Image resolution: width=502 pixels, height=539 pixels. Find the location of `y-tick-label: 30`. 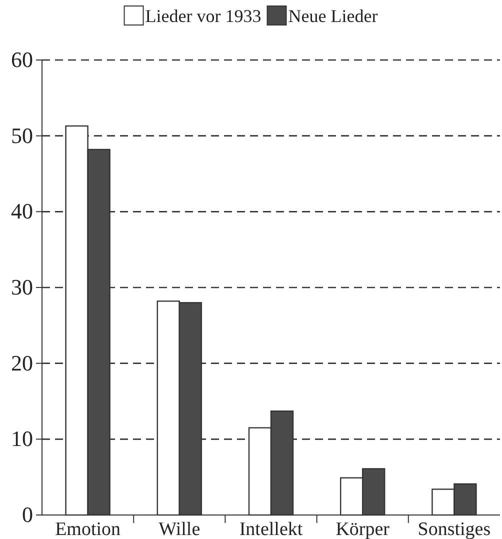

y-tick-label: 30 is located at coordinates (22, 287).